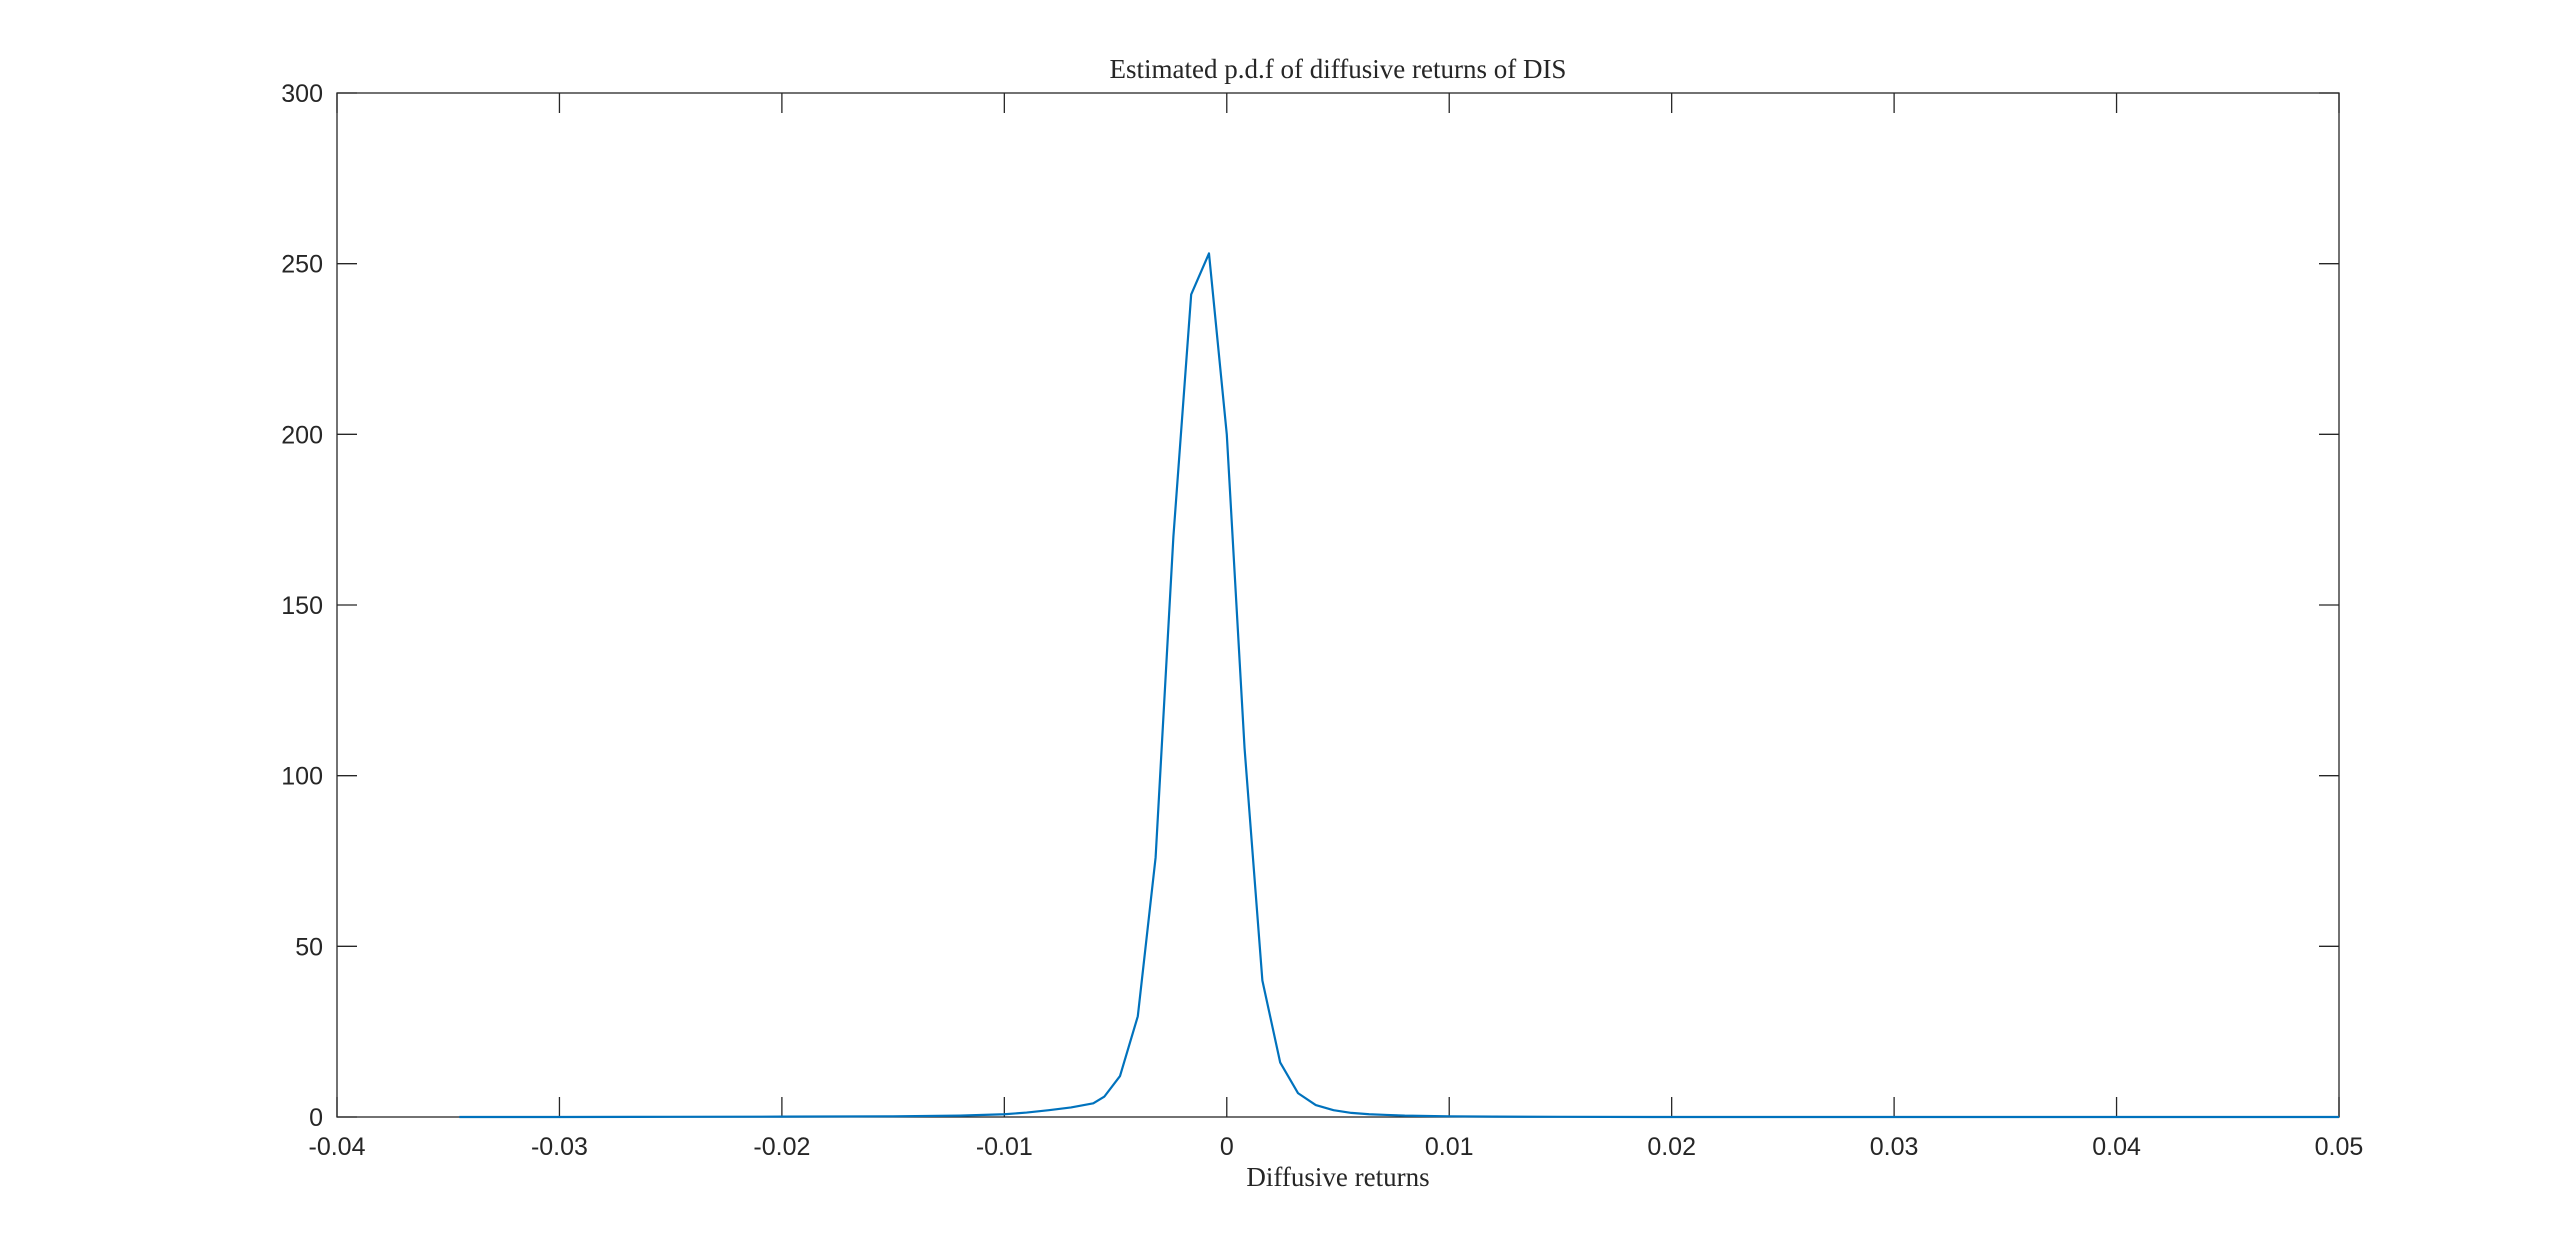 This screenshot has height=1240, width=2560. Describe the element at coordinates (781, 1147) in the screenshot. I see `x-tick-label: -0.02` at that location.